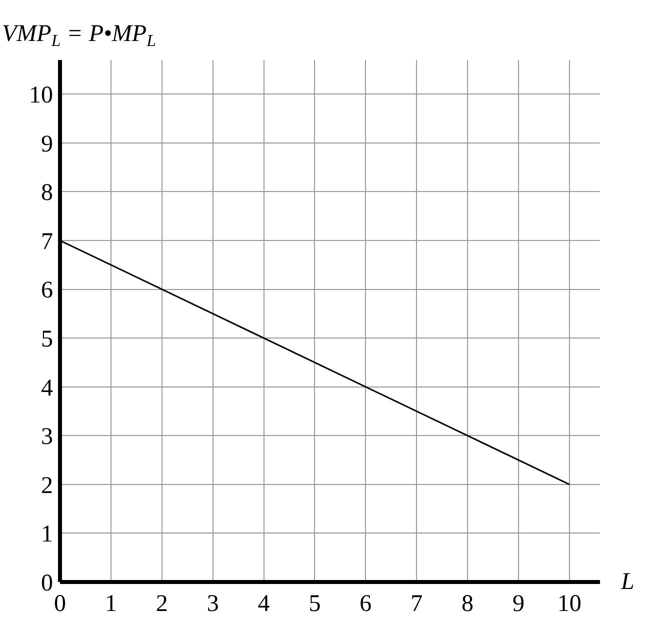  Describe the element at coordinates (264, 604) in the screenshot. I see `x-tick-label: 4` at that location.